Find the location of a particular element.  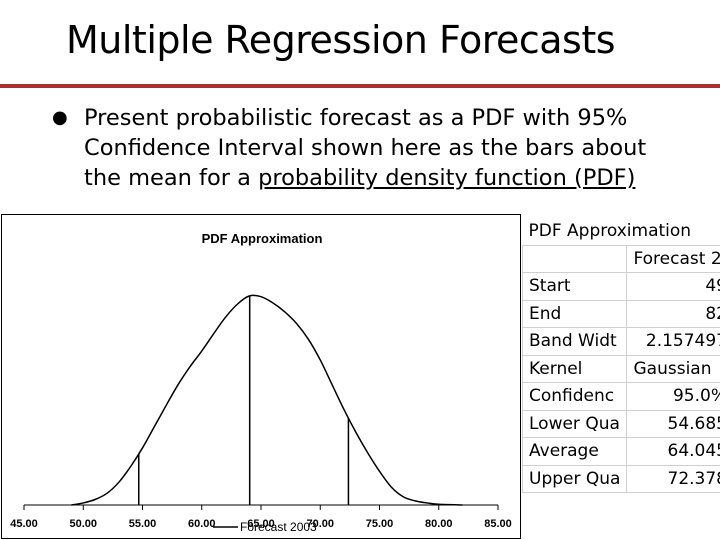

slide-title: Multiple Regression Forecasts is located at coordinates (341, 40).